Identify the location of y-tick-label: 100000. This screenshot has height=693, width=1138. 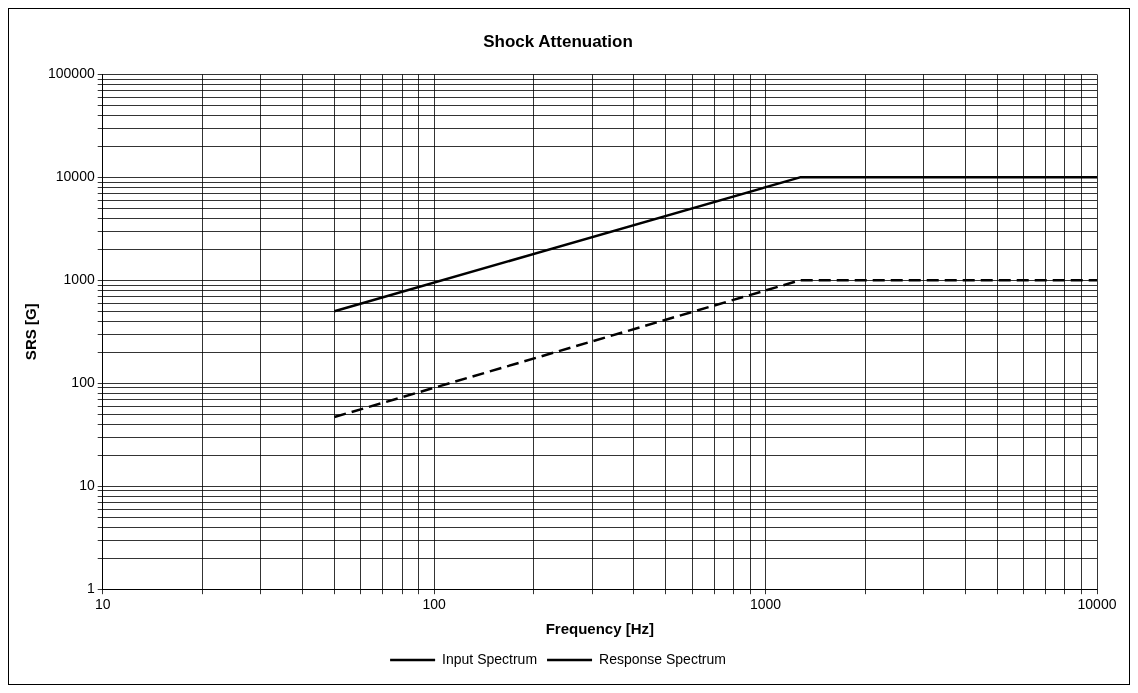
(71, 73).